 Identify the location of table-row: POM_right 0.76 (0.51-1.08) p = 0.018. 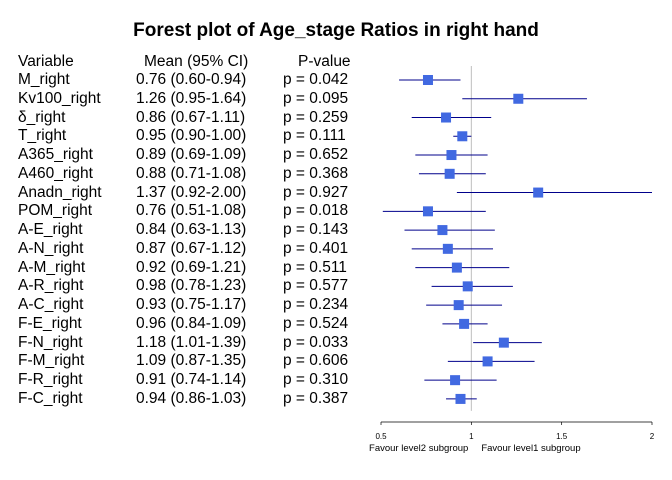
(190, 211).